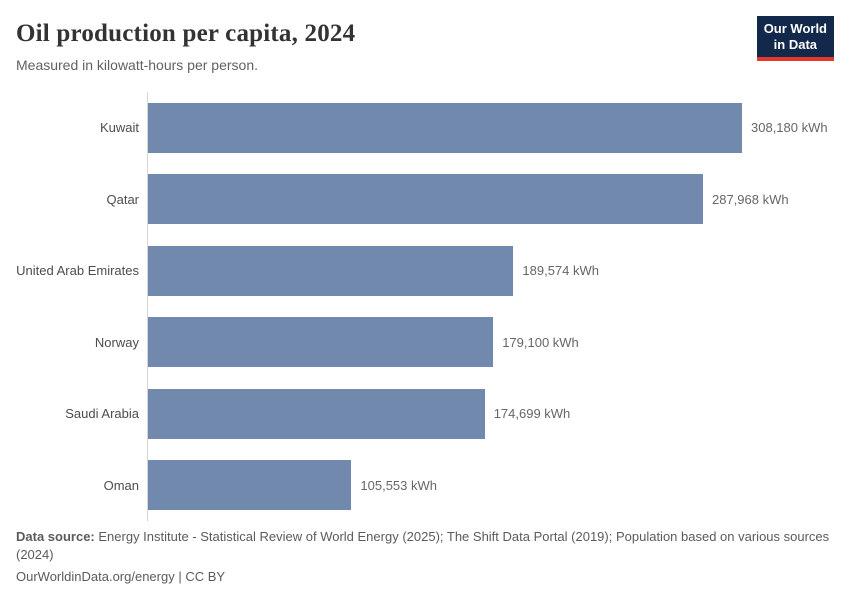 This screenshot has width=850, height=600. What do you see at coordinates (795, 28) in the screenshot?
I see `owid-logo-line1: Our World` at bounding box center [795, 28].